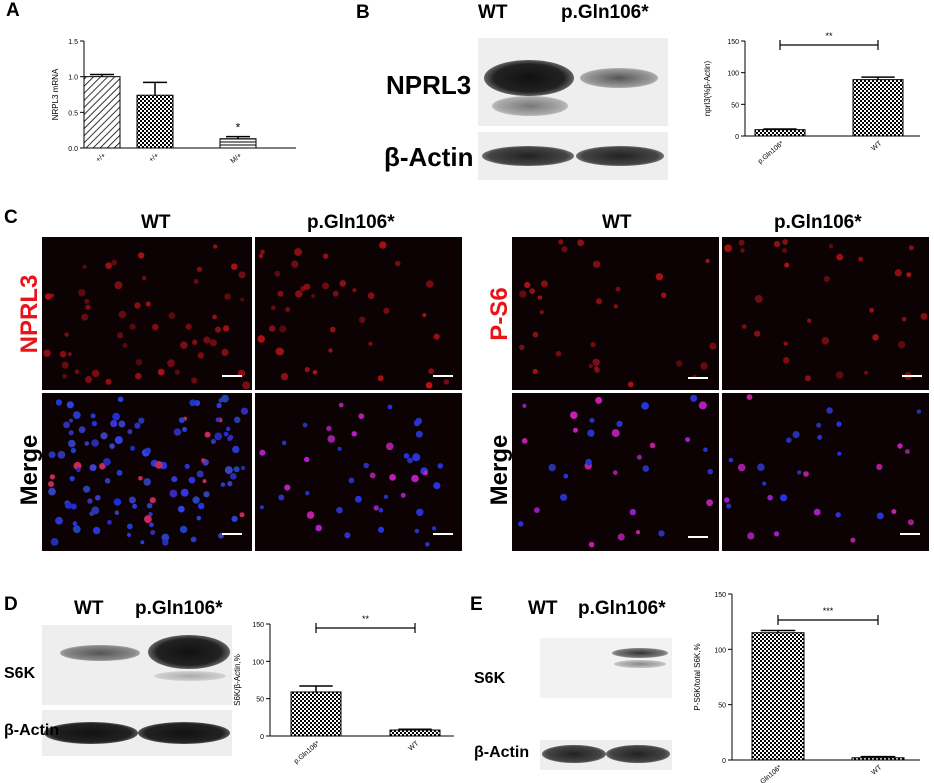 The width and height of the screenshot is (934, 783). Describe the element at coordinates (173, 102) in the screenshot. I see `chart-a: 0.0 0.5 1.0 1.5 NRPL3 mRNA +/+ +/+ M/+ *` at that location.